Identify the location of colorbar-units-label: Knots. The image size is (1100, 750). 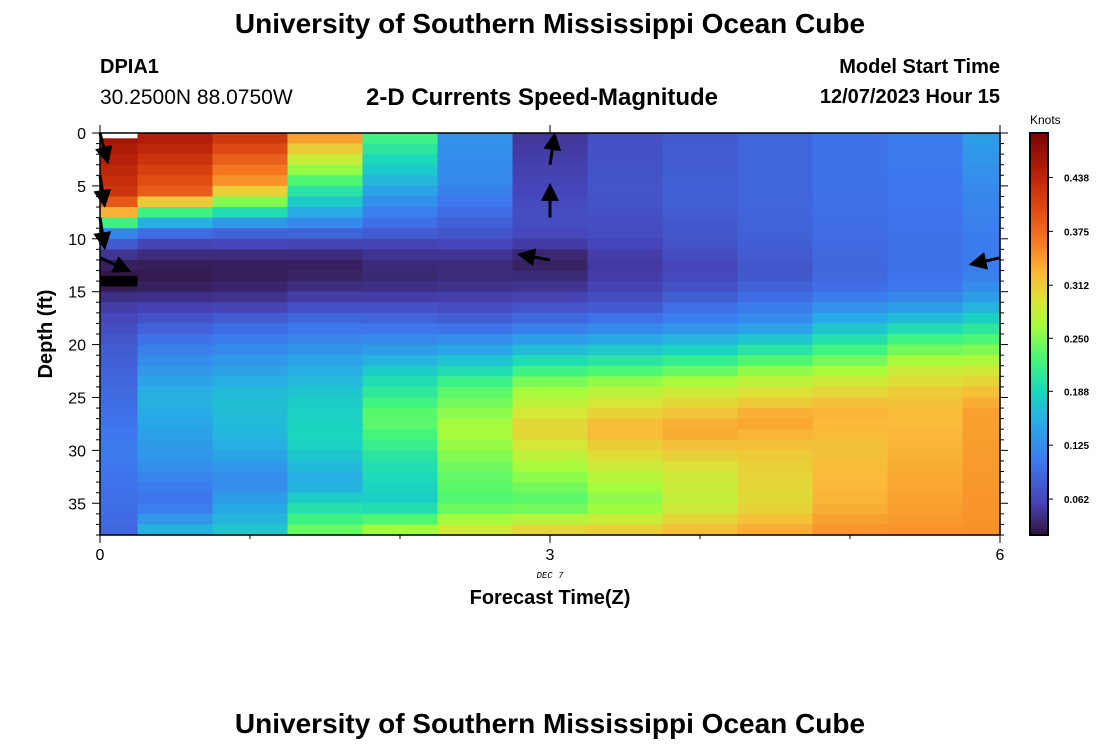
(1045, 120).